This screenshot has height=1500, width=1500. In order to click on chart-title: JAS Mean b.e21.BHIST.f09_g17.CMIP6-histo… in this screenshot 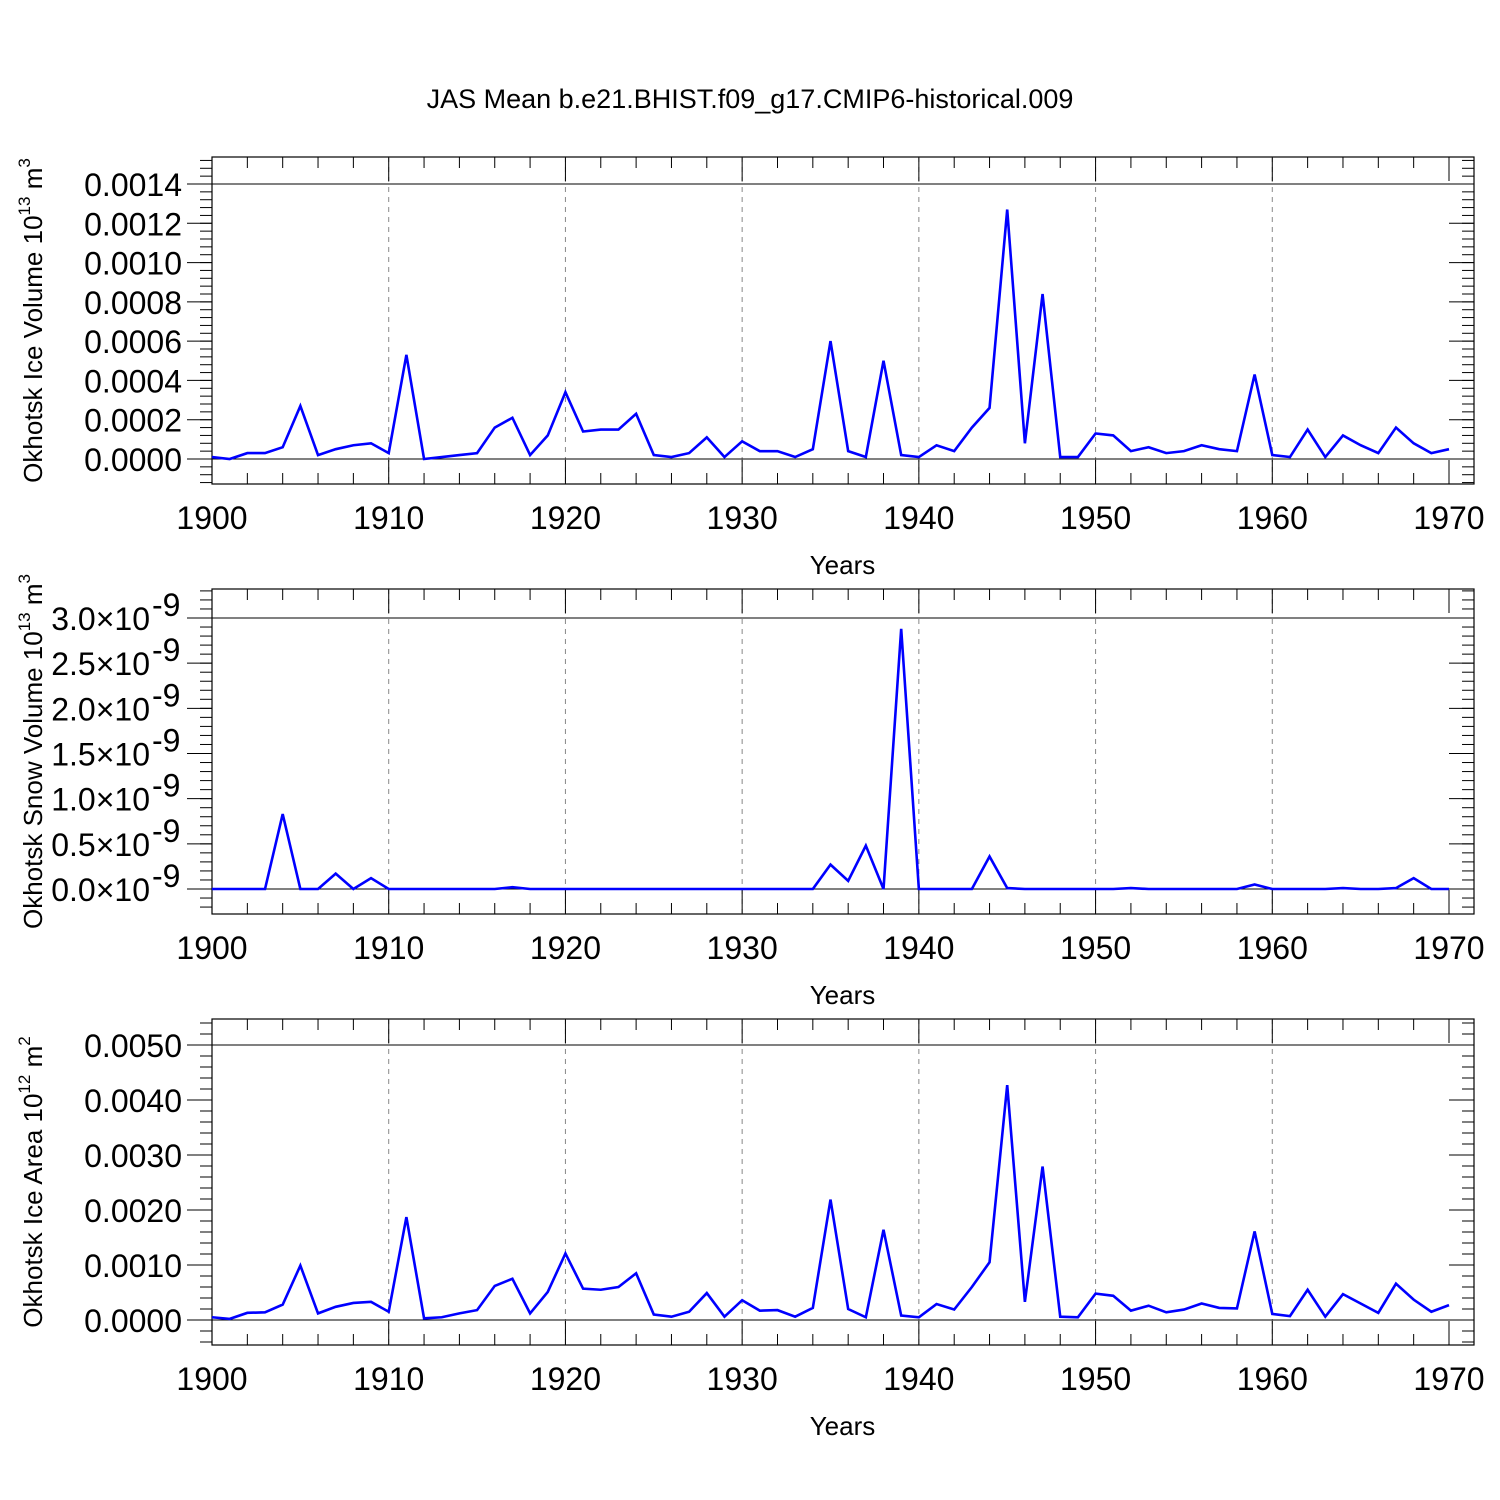, I will do `click(750, 99)`.